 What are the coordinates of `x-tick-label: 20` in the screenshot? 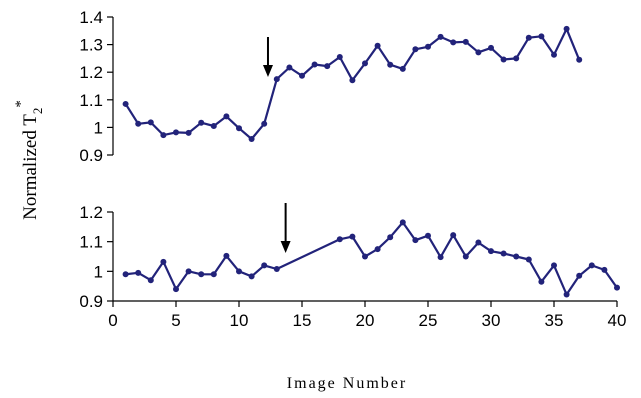 It's located at (365, 320).